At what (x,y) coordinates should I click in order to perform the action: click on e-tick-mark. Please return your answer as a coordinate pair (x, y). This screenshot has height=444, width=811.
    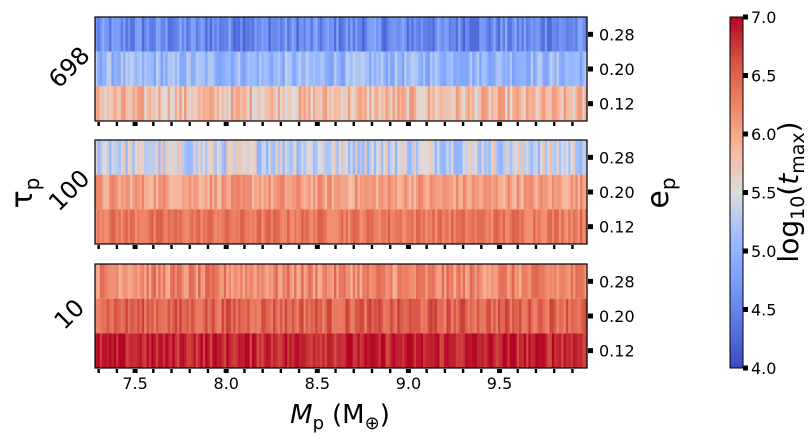
    Looking at the image, I should click on (590, 69).